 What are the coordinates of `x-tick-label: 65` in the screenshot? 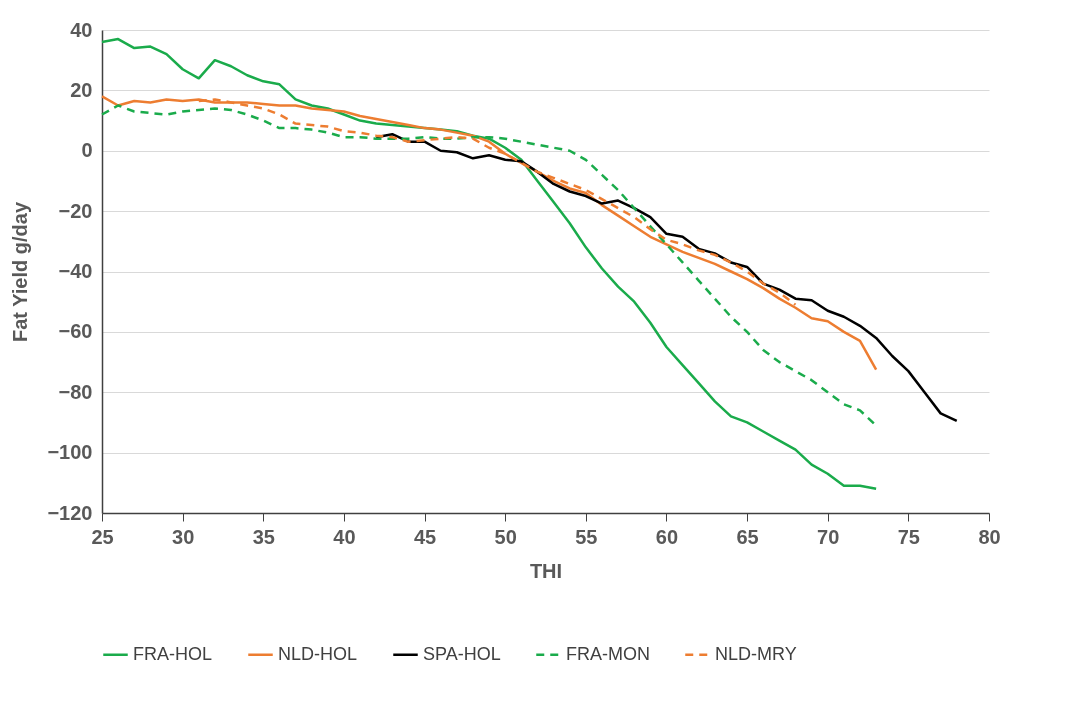 It's located at (747, 536).